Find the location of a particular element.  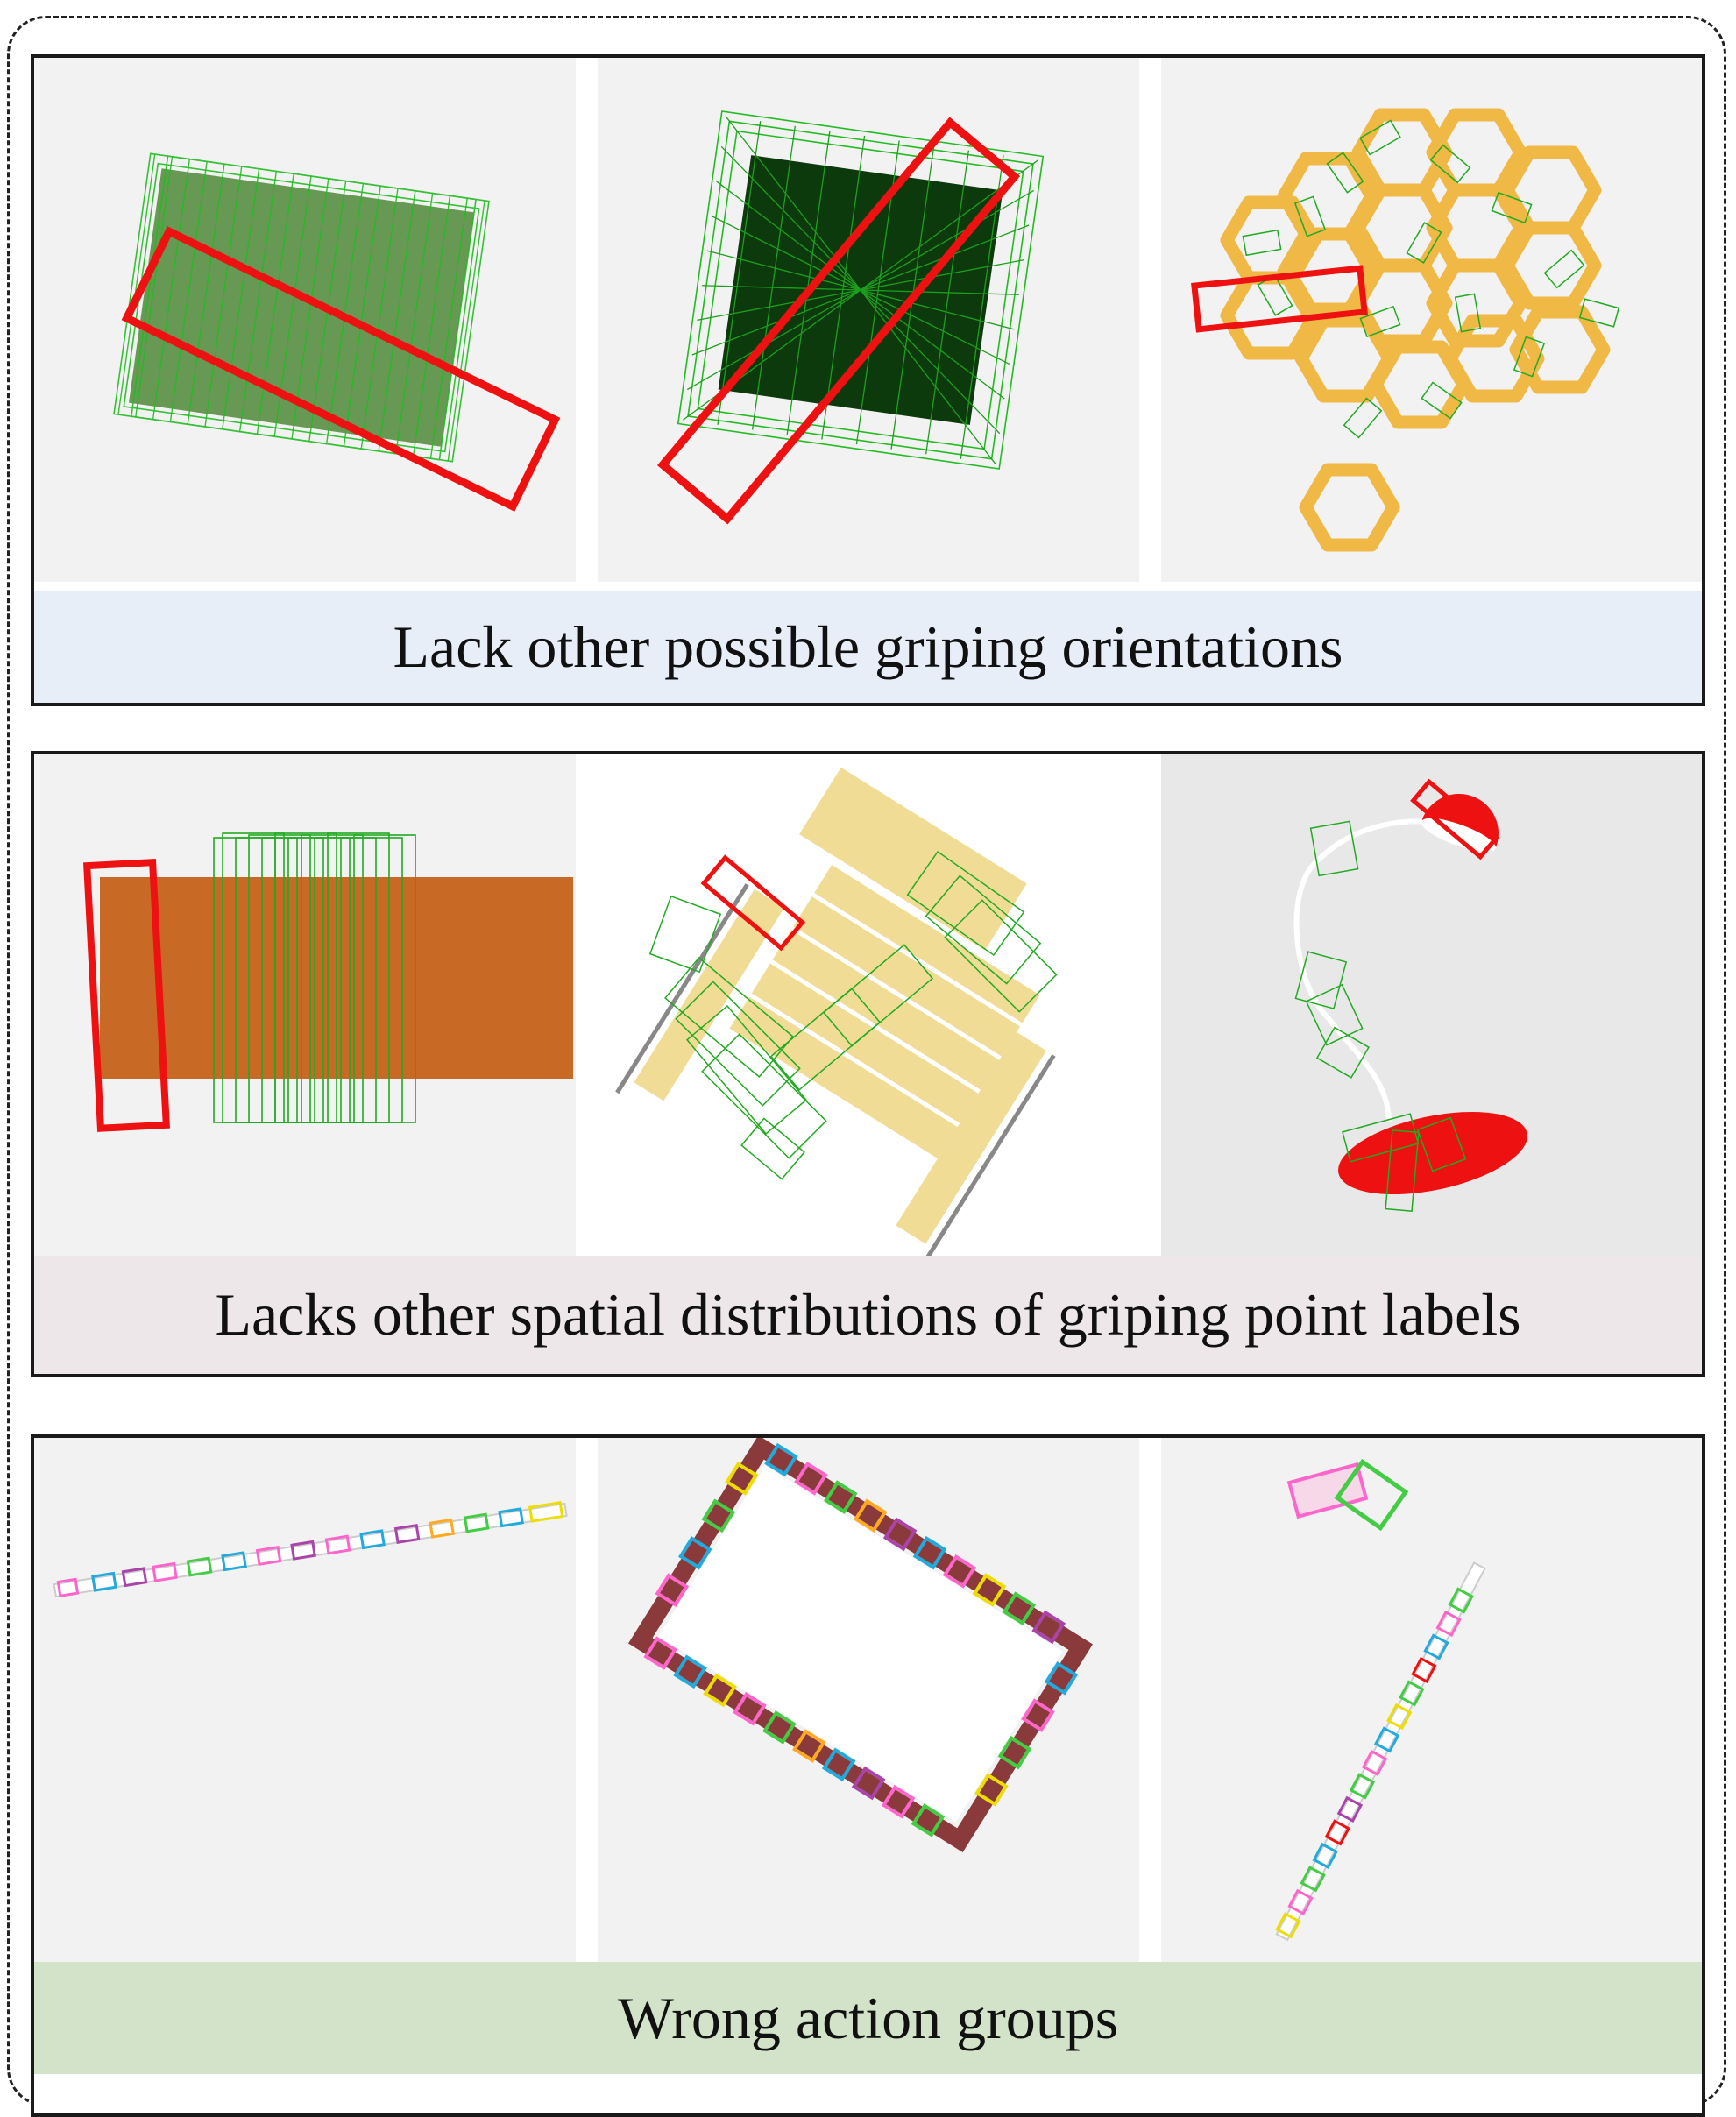

lamp-grasps-image is located at coordinates (1431, 1005).